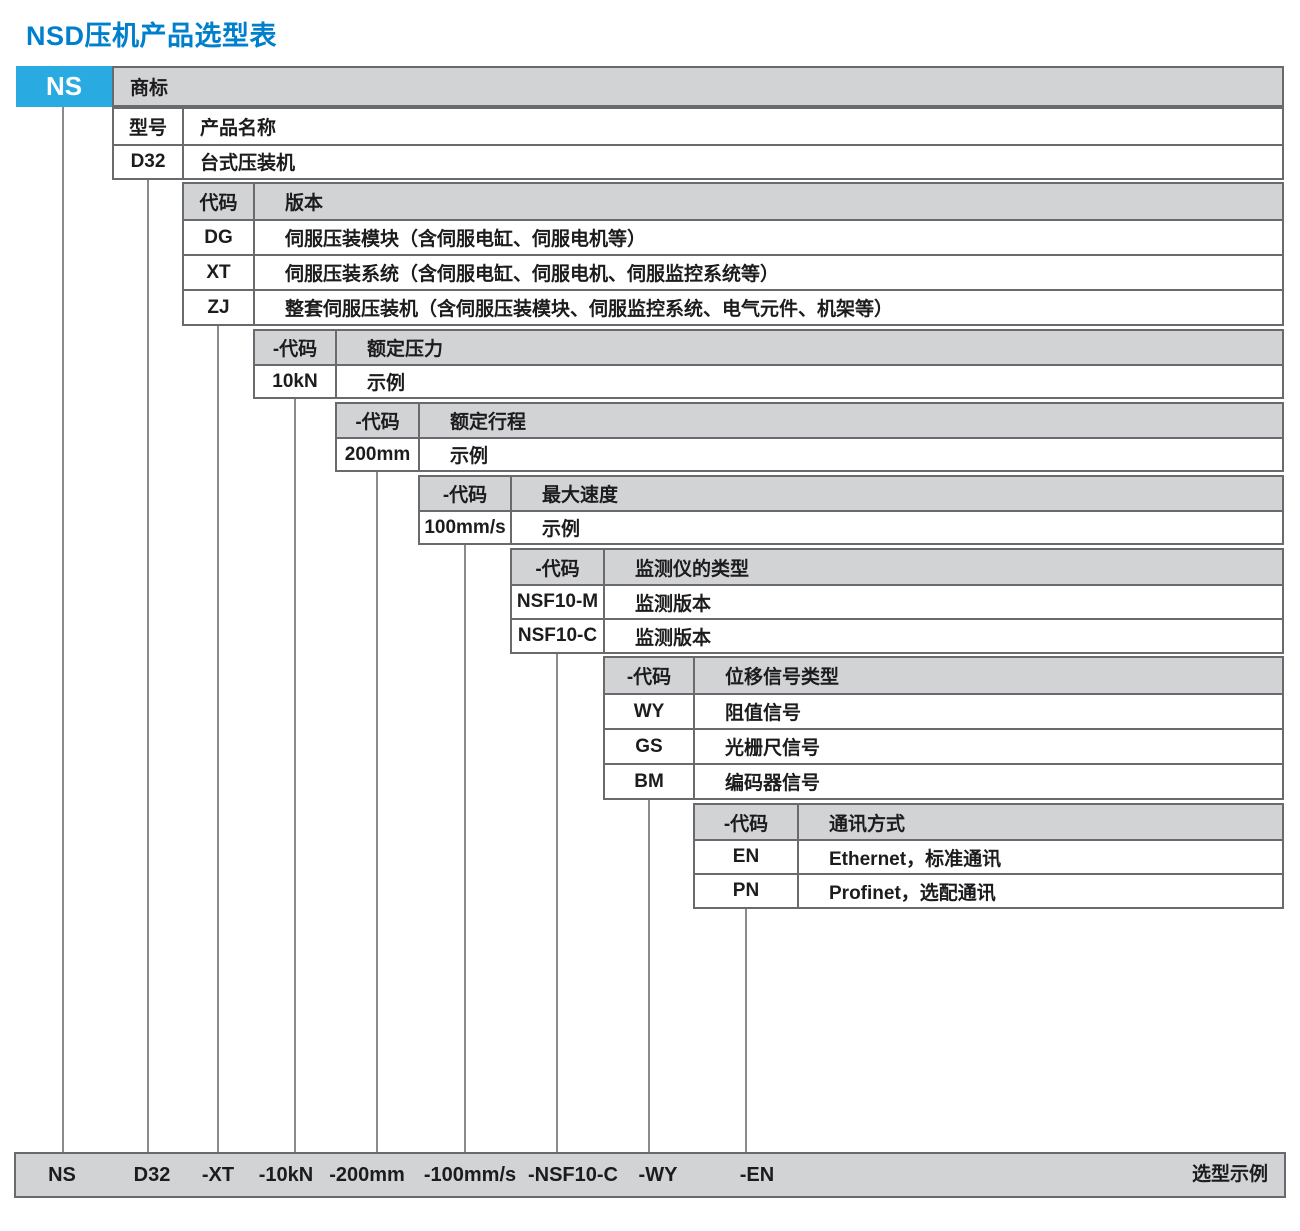  What do you see at coordinates (809, 453) in the screenshot?
I see `table-row: 200mm 示例` at bounding box center [809, 453].